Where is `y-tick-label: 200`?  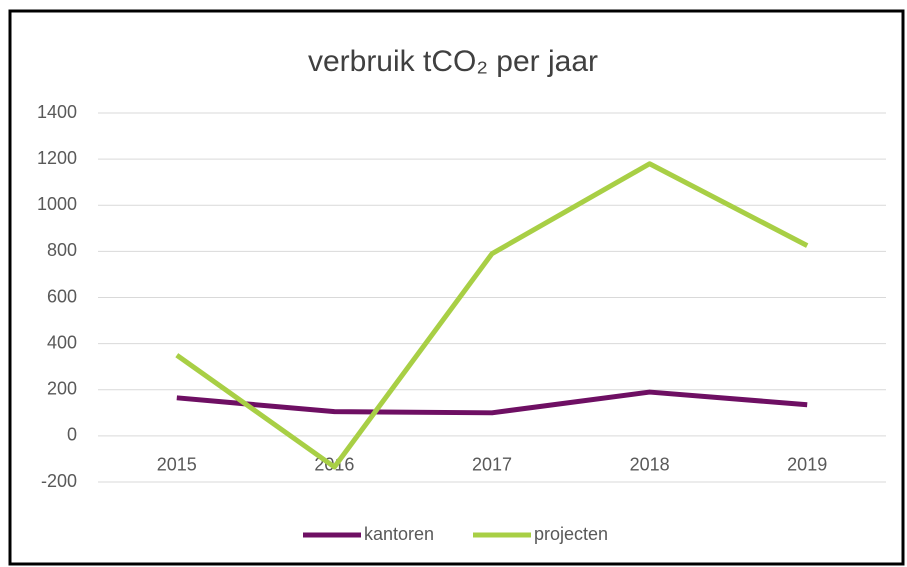
y-tick-label: 200 is located at coordinates (62, 389).